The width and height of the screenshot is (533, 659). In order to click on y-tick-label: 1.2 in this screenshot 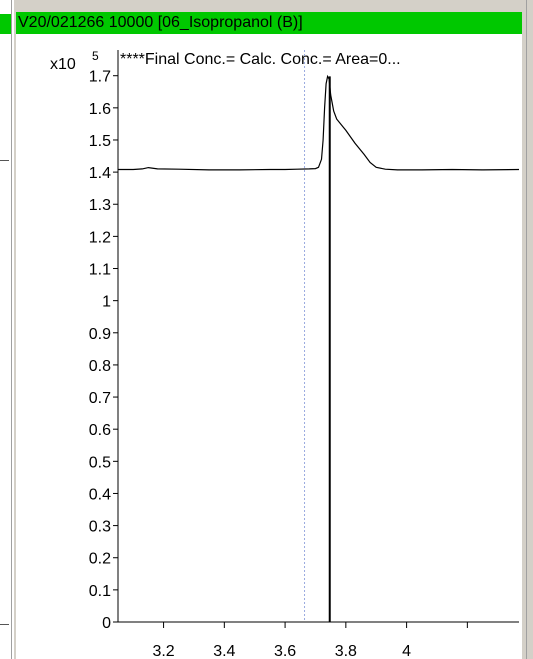, I will do `click(100, 237)`.